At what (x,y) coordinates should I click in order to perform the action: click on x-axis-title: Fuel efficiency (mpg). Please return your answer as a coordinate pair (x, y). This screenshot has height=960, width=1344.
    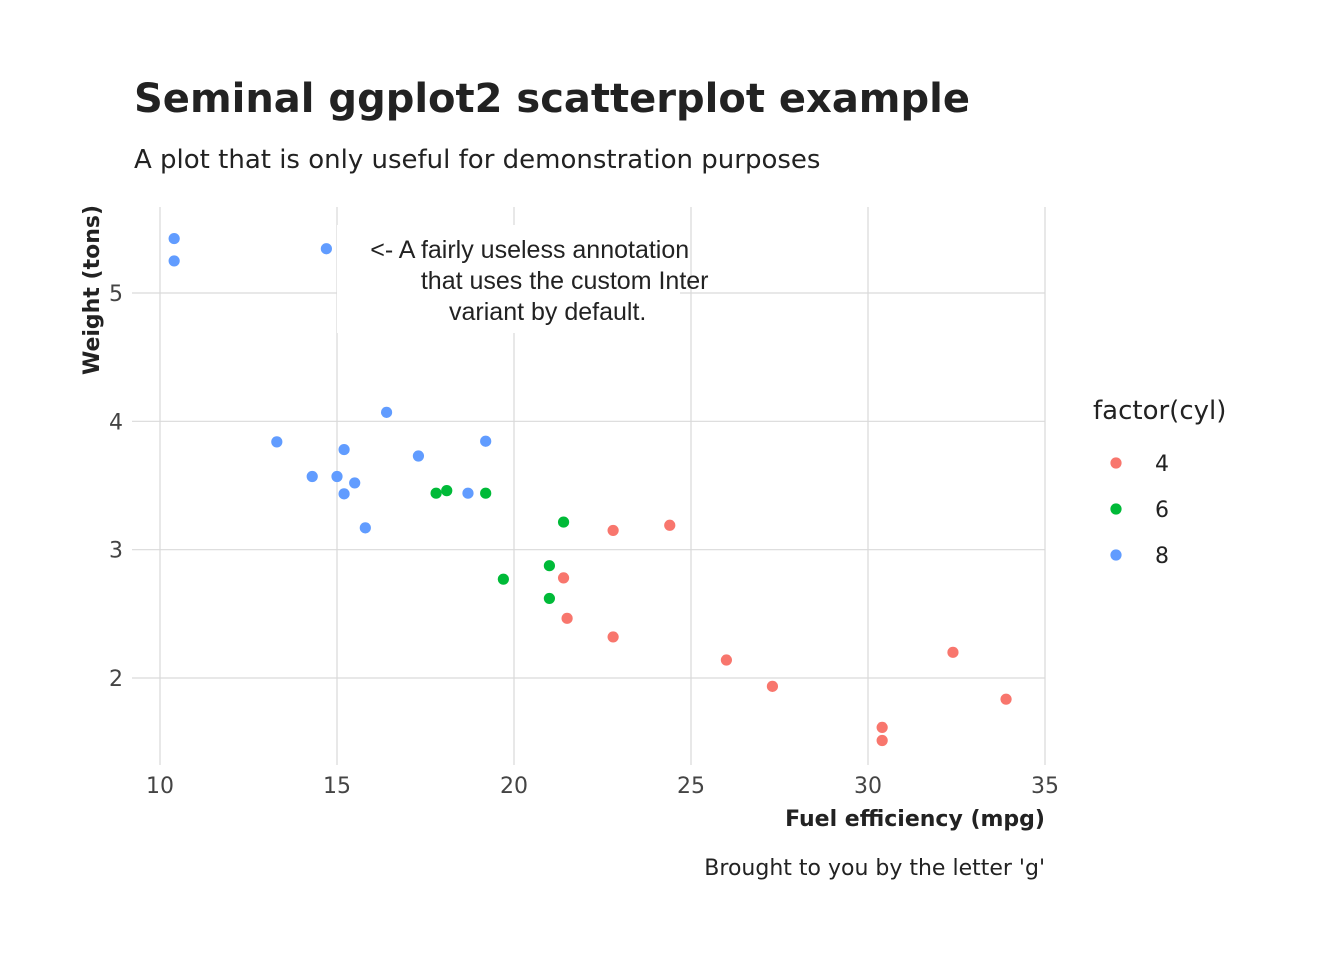
    Looking at the image, I should click on (915, 819).